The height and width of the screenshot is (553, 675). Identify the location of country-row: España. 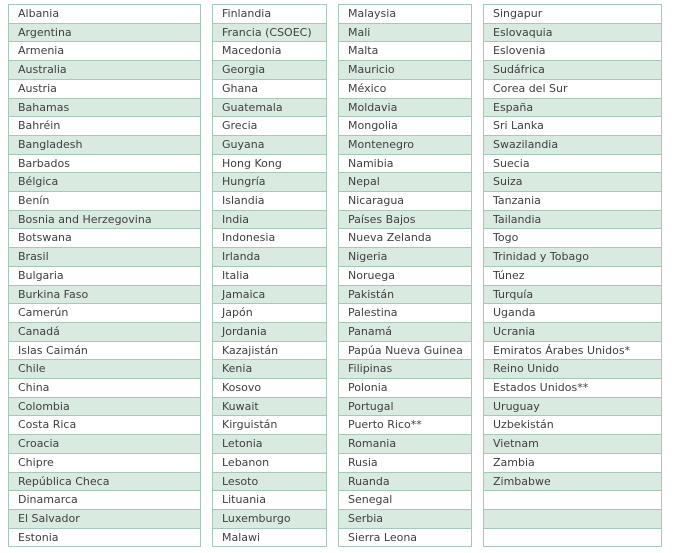
(572, 107).